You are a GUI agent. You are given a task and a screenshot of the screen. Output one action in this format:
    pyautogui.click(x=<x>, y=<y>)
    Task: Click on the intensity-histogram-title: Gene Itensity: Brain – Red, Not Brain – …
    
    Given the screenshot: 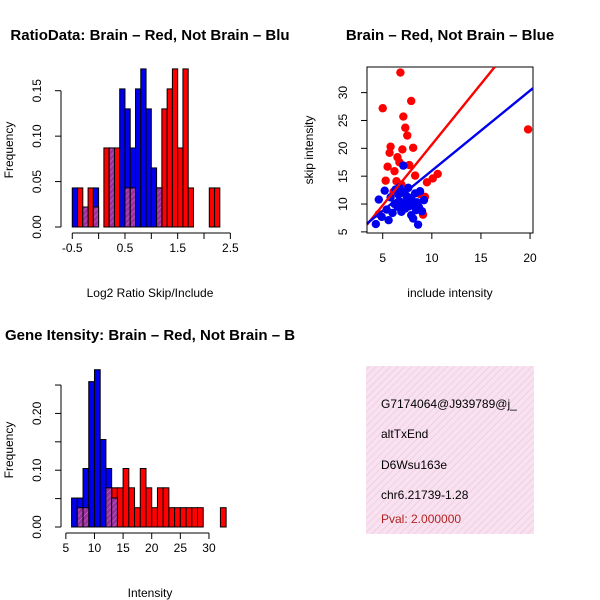 What is the action you would take?
    pyautogui.click(x=150, y=335)
    